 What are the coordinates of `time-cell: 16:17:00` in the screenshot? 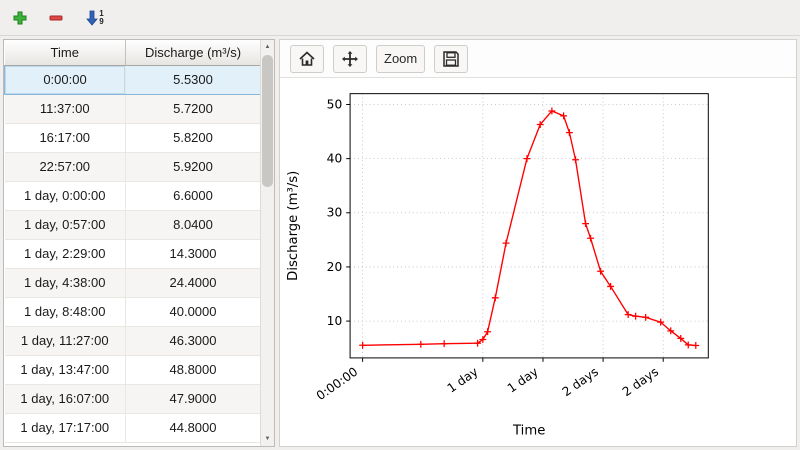 It's located at (65, 138).